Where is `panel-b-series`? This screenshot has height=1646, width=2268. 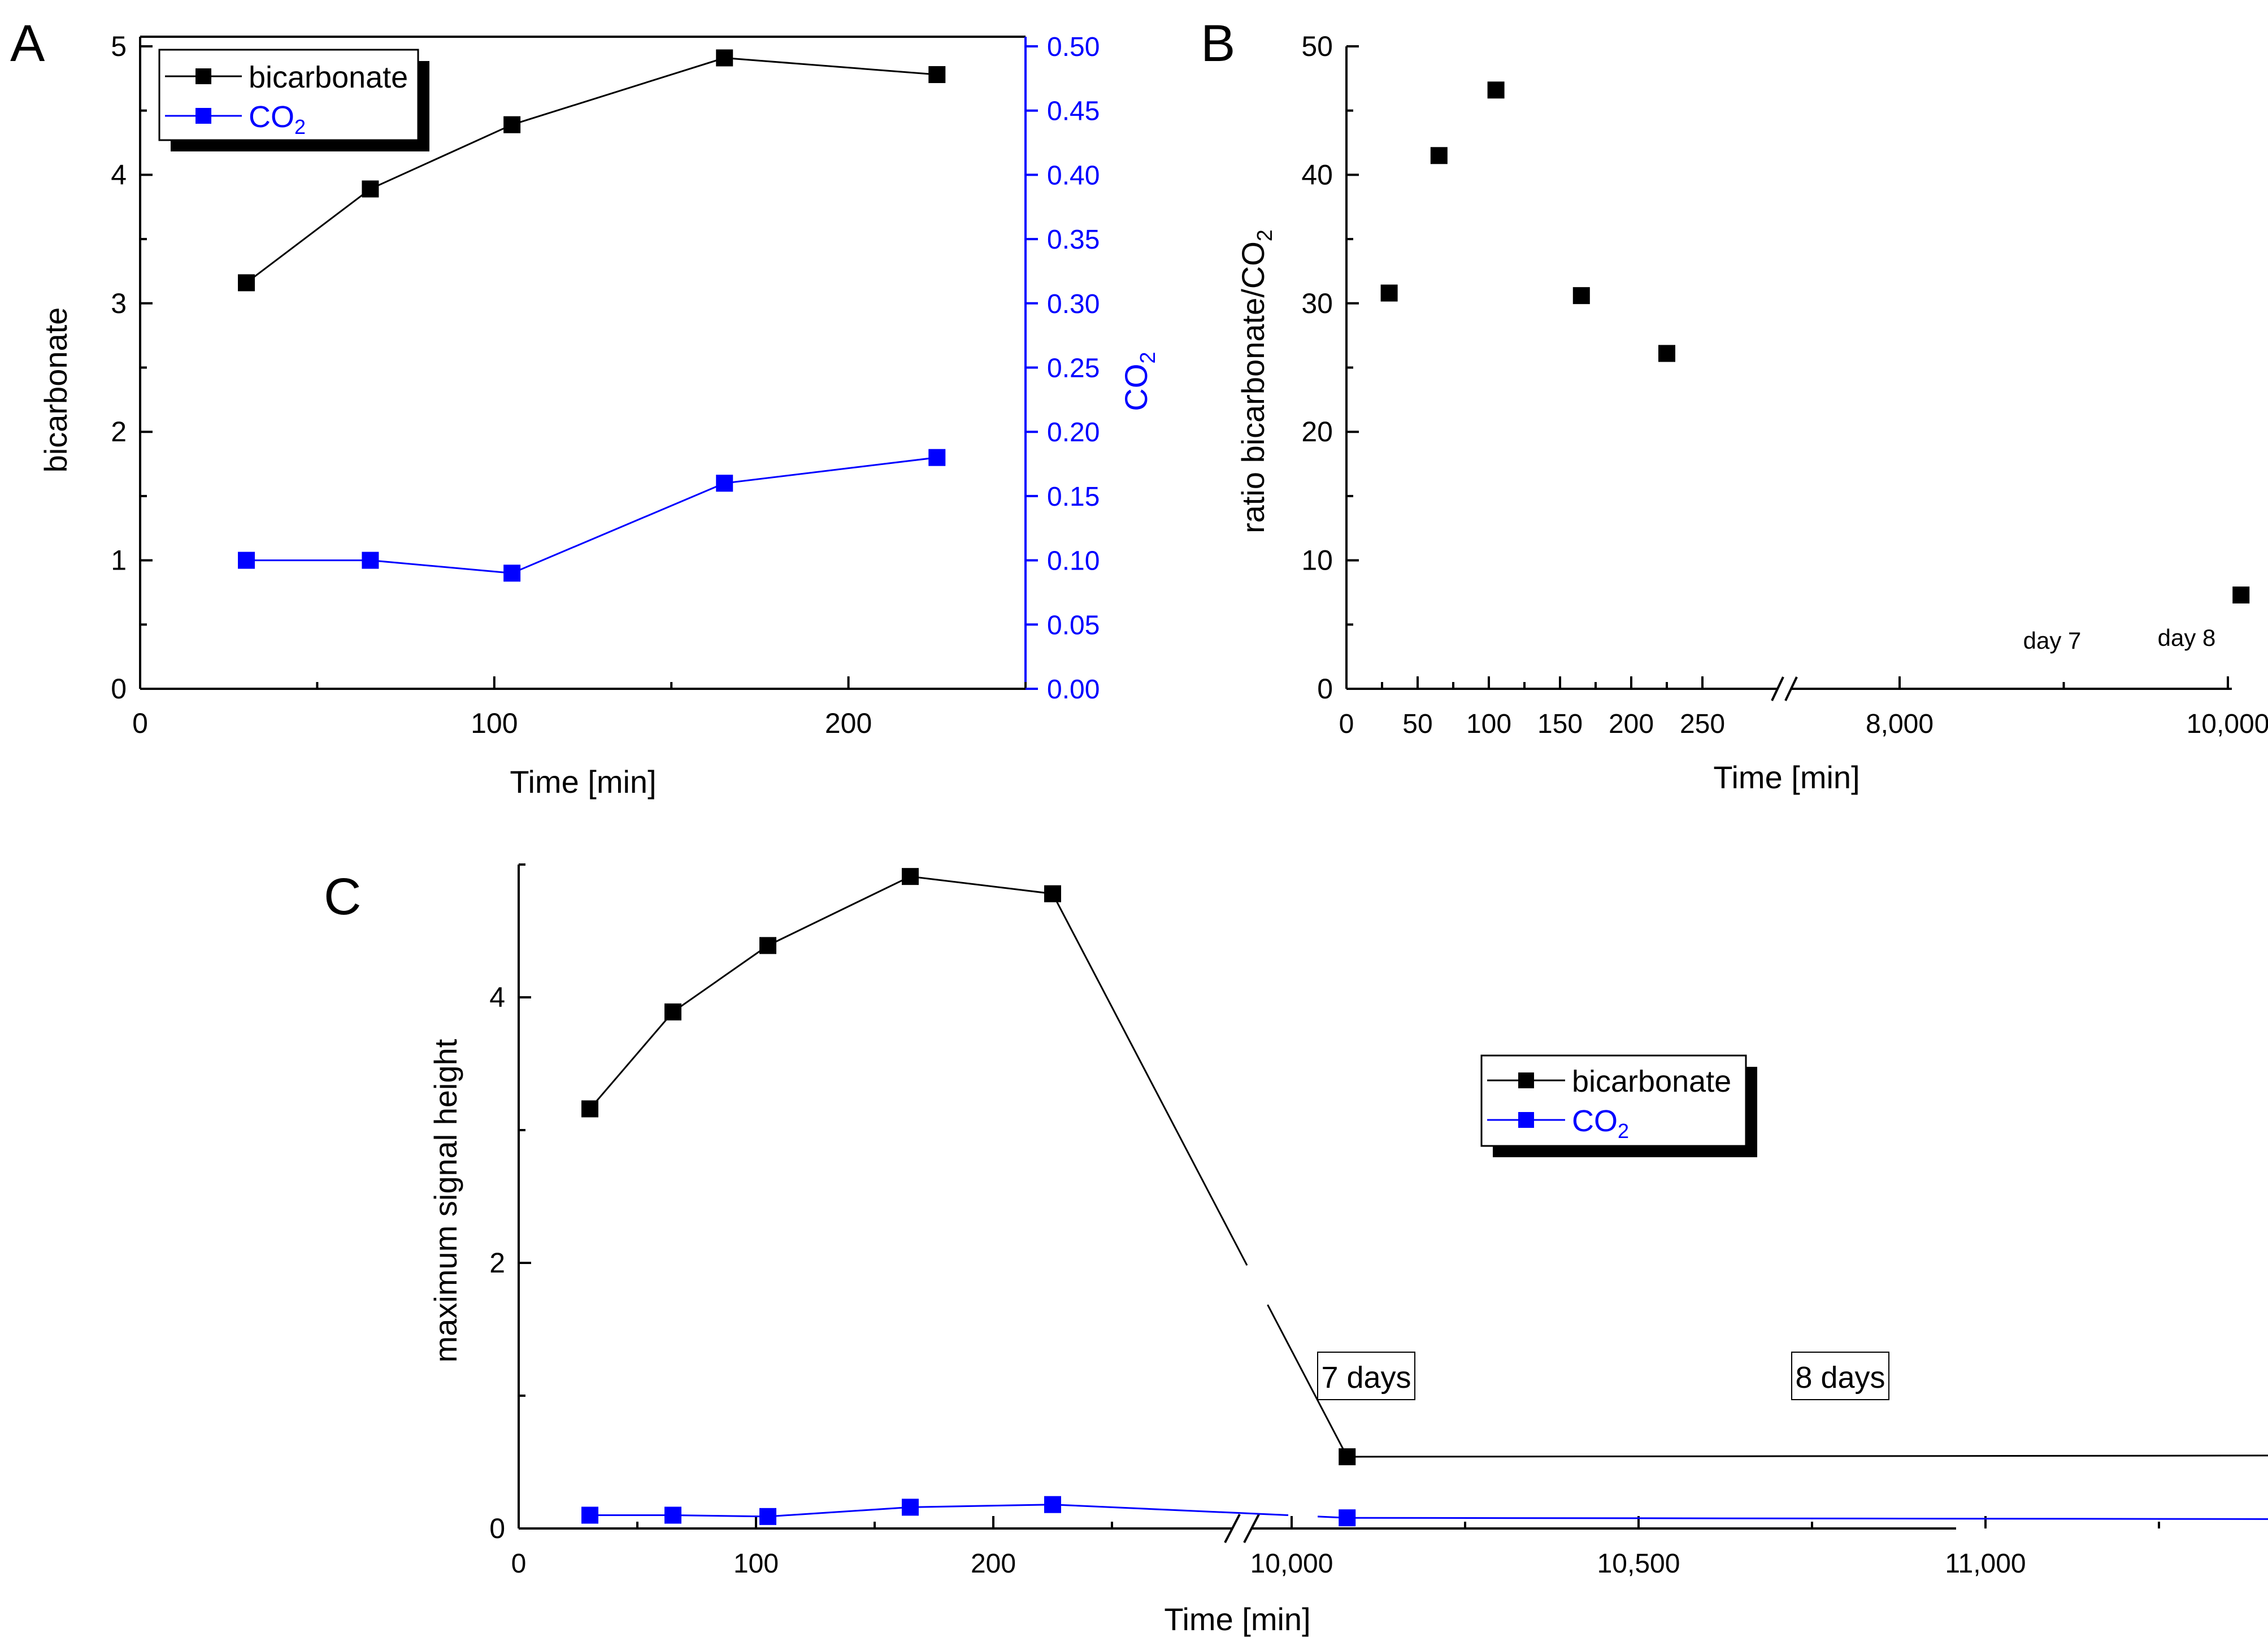
panel-b-series is located at coordinates (1815, 342).